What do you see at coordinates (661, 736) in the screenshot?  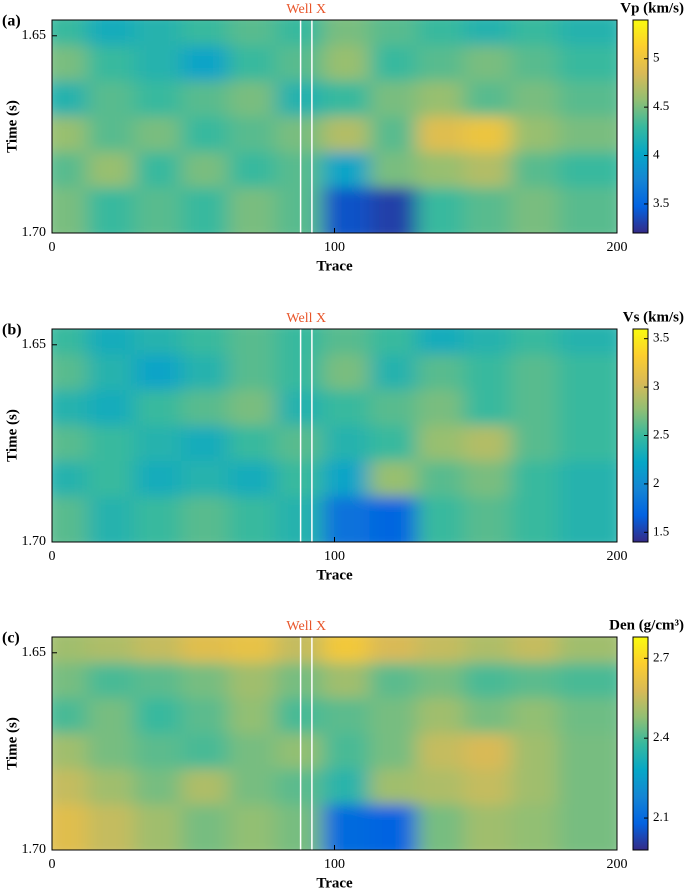 I see `colorbar-tick-label: 2.4` at bounding box center [661, 736].